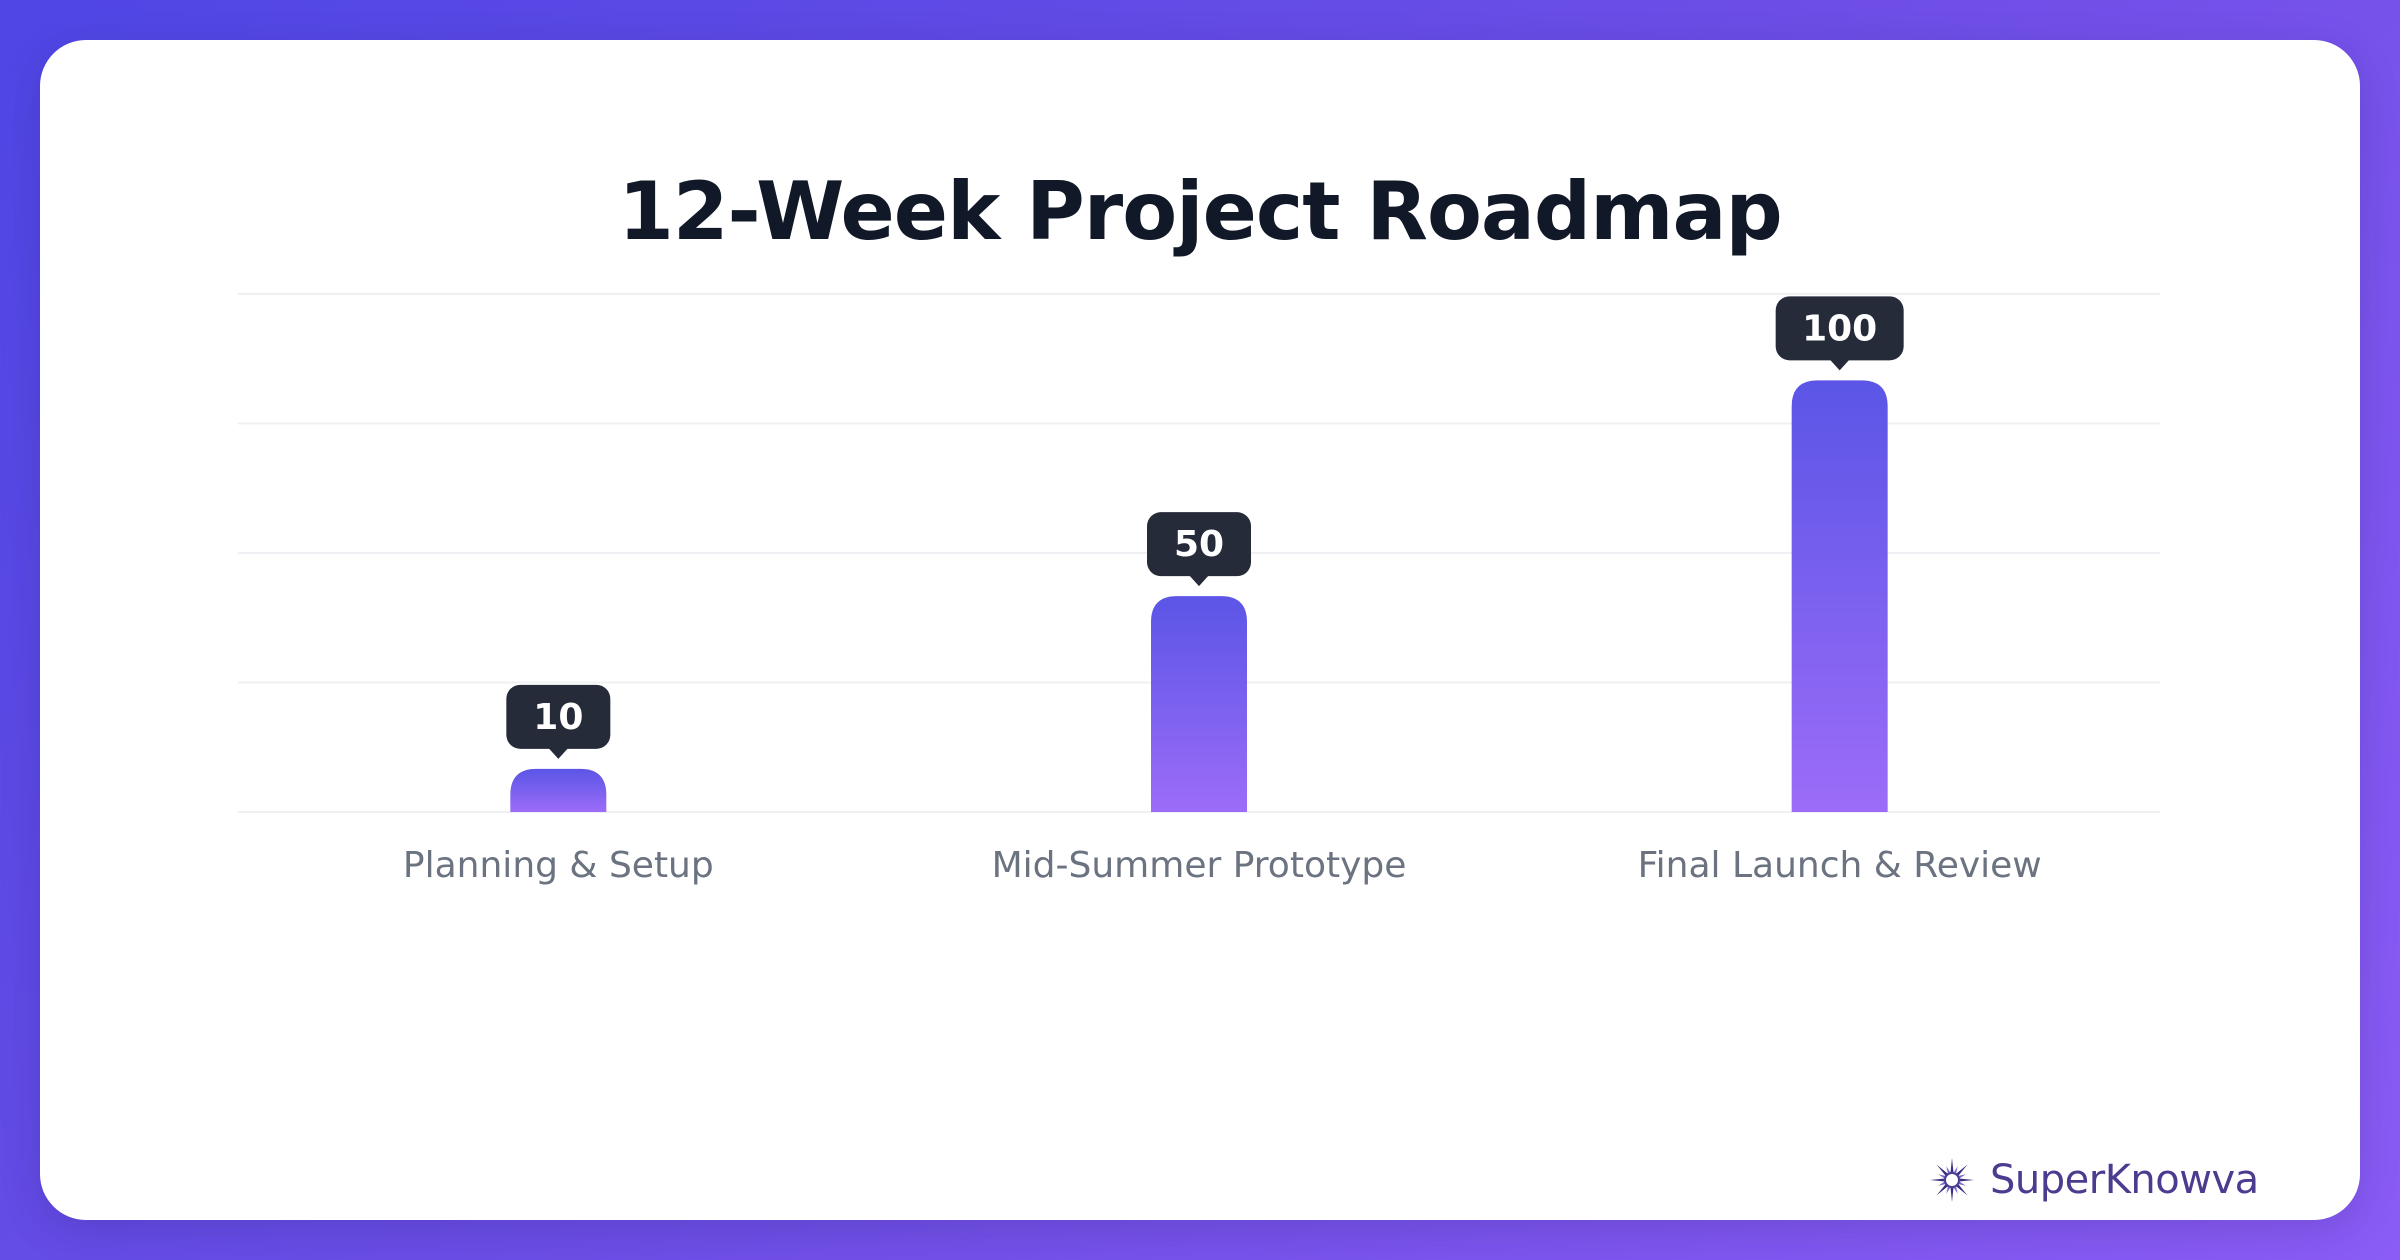  I want to click on data-label-text: 10, so click(558, 717).